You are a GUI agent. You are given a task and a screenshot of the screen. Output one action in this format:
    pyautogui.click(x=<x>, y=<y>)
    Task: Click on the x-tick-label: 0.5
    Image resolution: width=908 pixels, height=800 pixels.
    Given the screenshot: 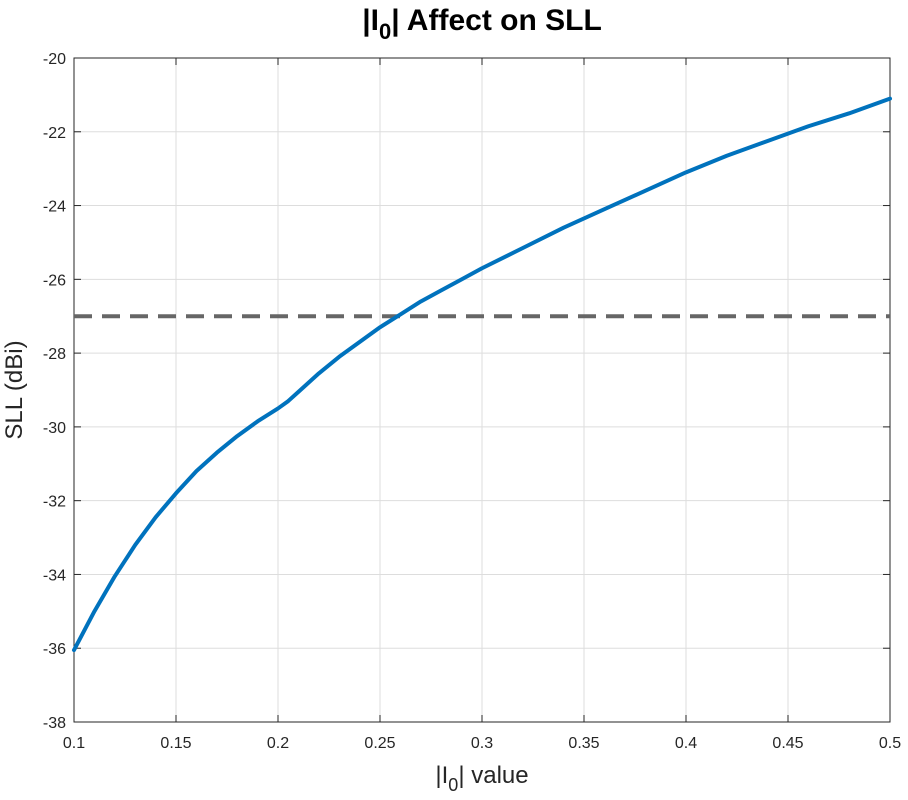 What is the action you would take?
    pyautogui.click(x=890, y=743)
    